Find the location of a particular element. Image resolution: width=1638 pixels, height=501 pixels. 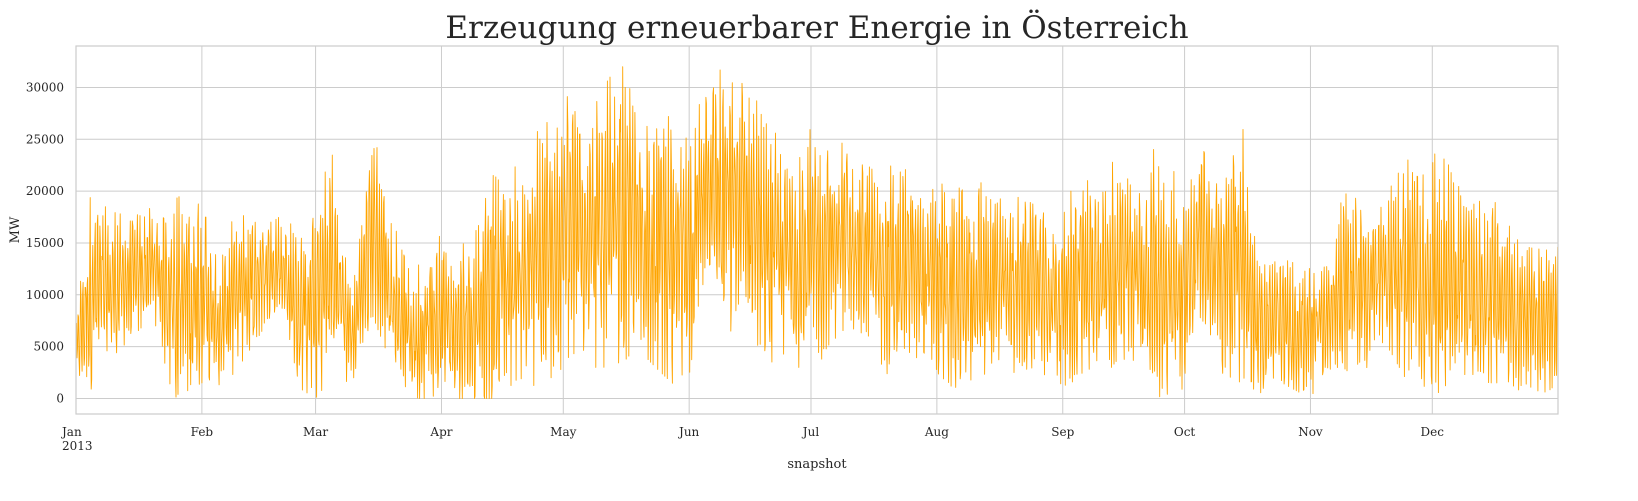

x-tick-label: Oct is located at coordinates (1185, 432).